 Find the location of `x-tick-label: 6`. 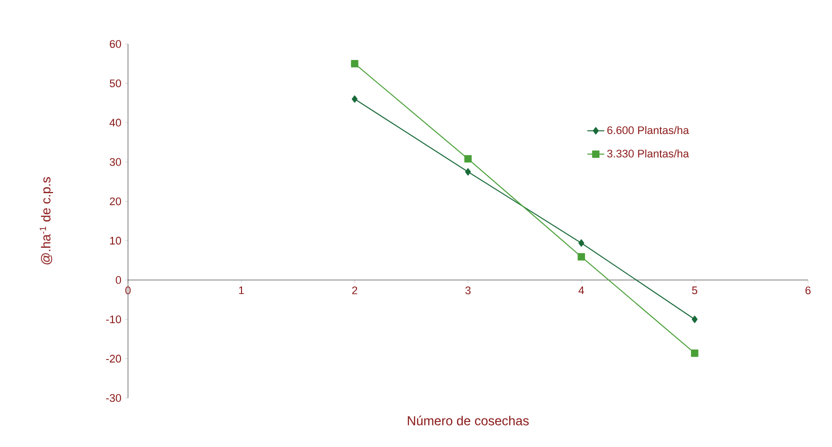

x-tick-label: 6 is located at coordinates (808, 290).